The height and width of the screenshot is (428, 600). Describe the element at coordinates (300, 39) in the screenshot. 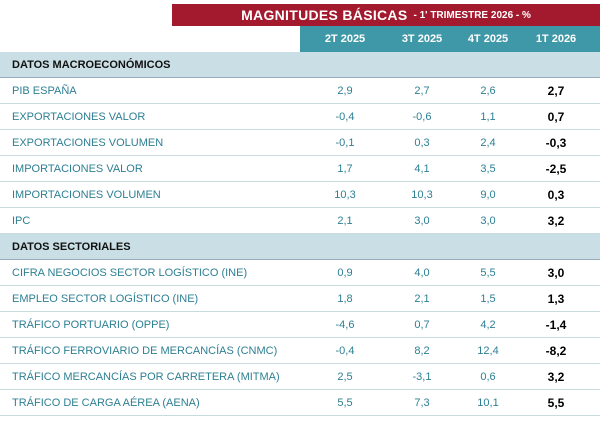

I see `column-header-row: 2T 2025 3T 2025 4T 2025 1T 2026` at that location.